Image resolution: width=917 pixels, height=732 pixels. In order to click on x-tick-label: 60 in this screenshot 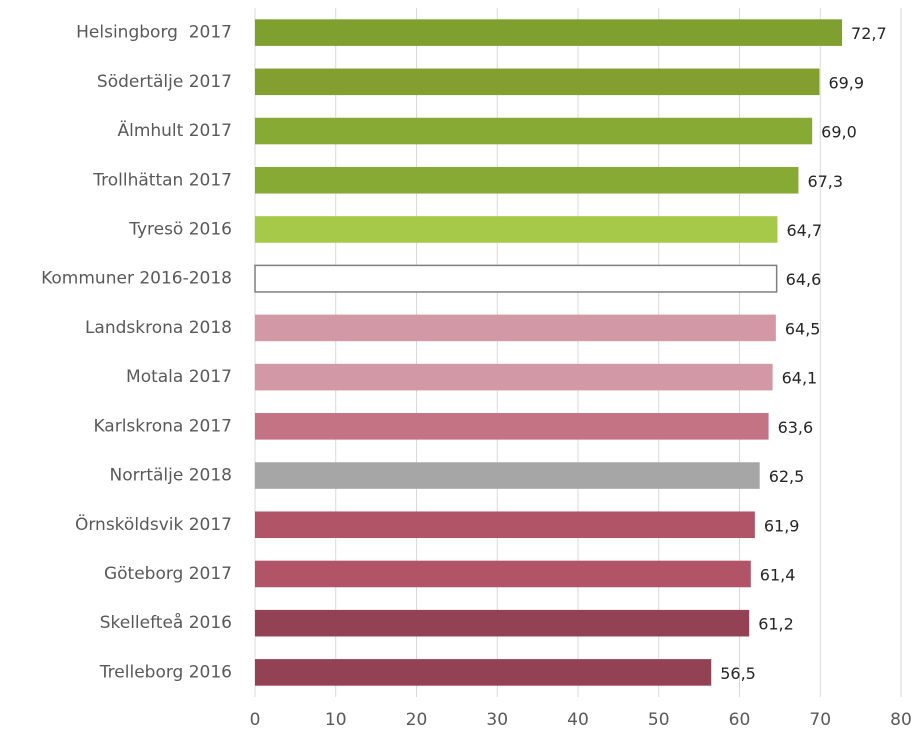, I will do `click(740, 720)`.